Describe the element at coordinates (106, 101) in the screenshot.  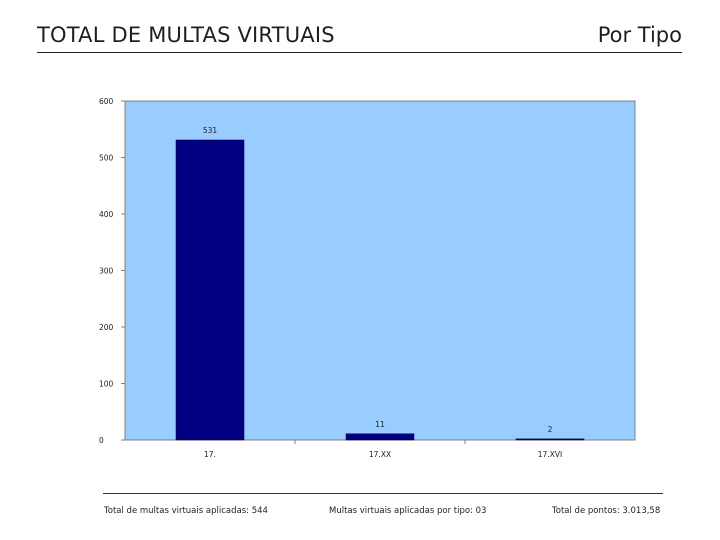
I see `y-tick-label: 600` at that location.